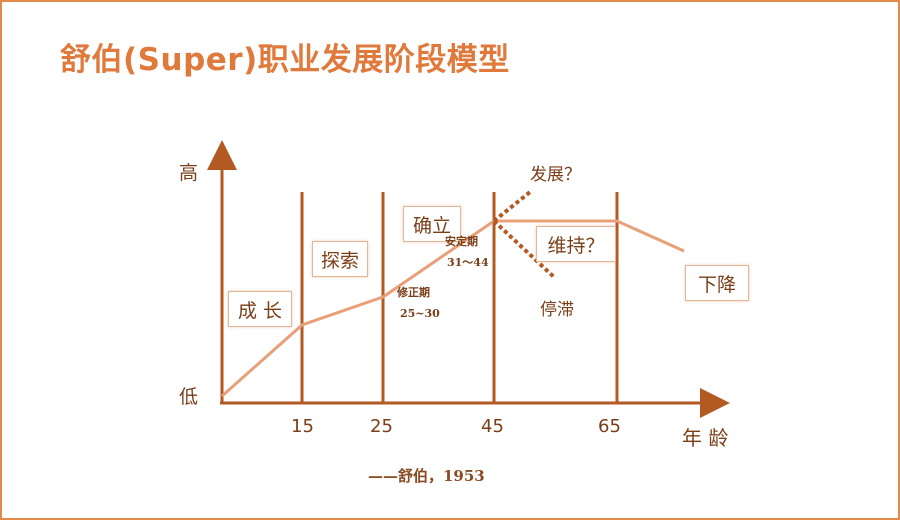 Image resolution: width=900 pixels, height=520 pixels. Describe the element at coordinates (468, 262) in the screenshot. I see `stable-period-ages: 31～44` at that location.